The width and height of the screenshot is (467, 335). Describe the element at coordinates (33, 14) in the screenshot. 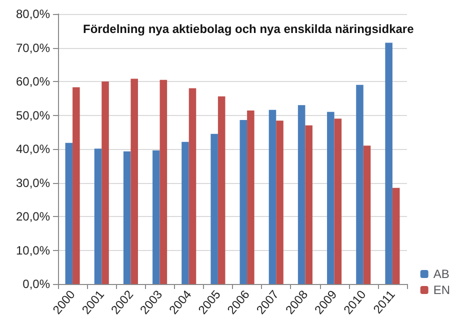

I see `y-tick-label: 80,0%` at that location.